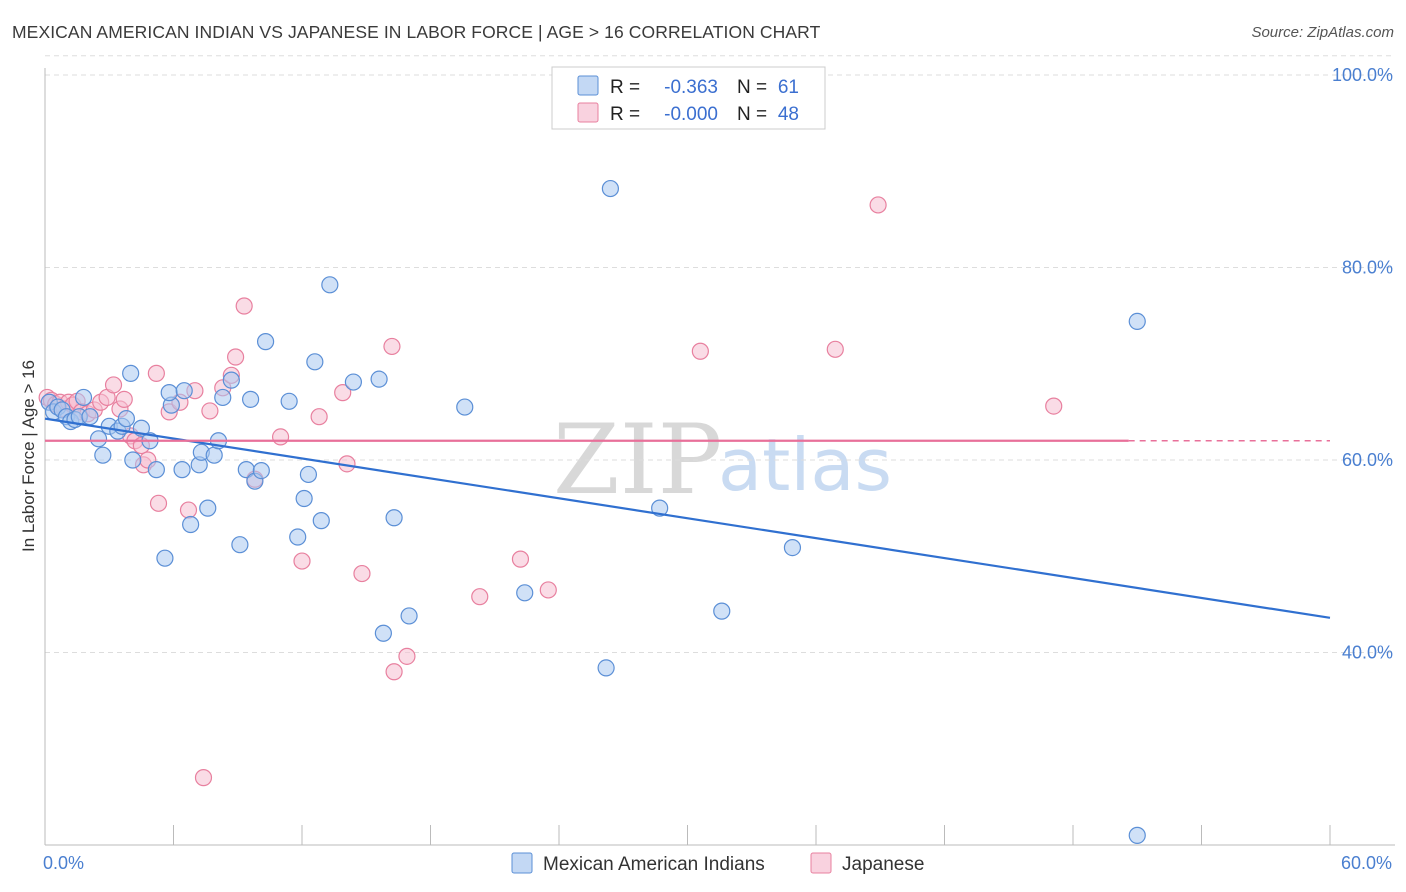  I want to click on x-tick-label-max: 60.0%, so click(1366, 863).